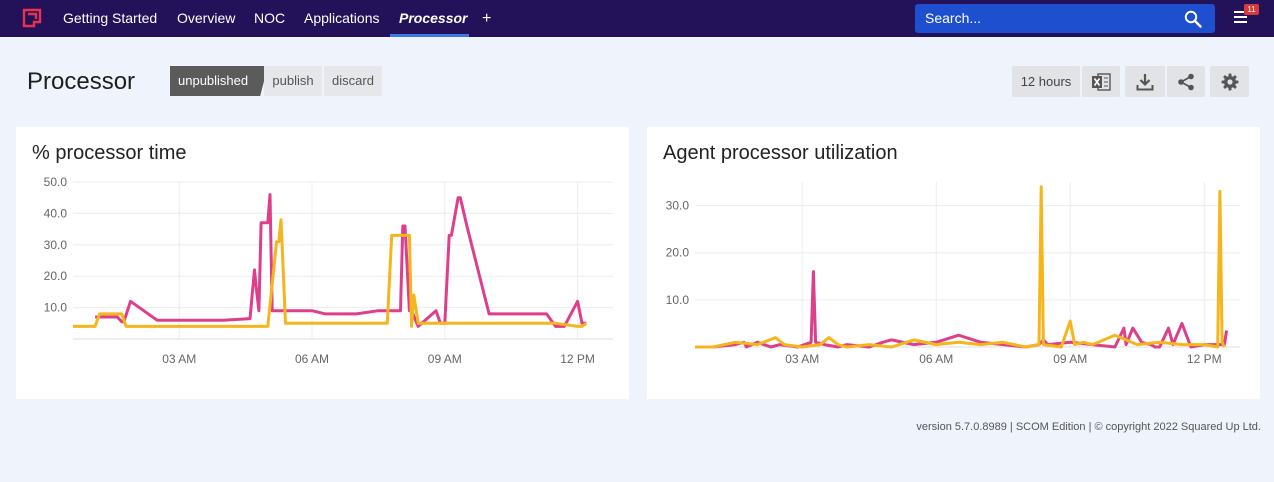 The height and width of the screenshot is (482, 1274). I want to click on active-tab-indicator, so click(429, 35).